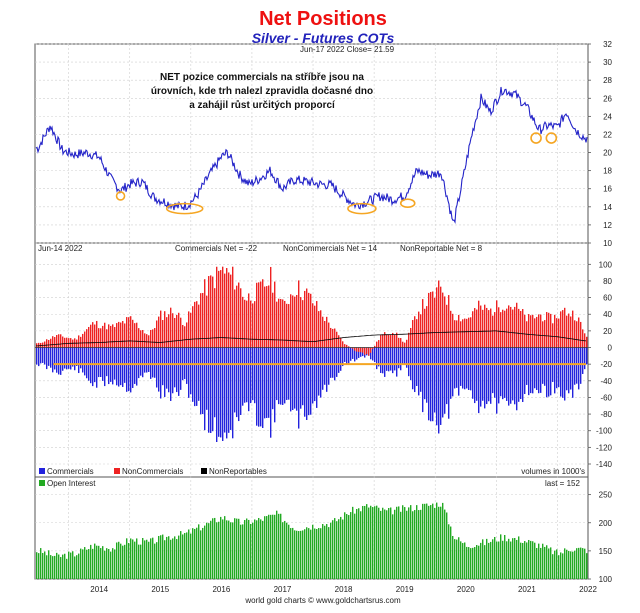  Describe the element at coordinates (604, 431) in the screenshot. I see `net-tick-label: -100` at that location.